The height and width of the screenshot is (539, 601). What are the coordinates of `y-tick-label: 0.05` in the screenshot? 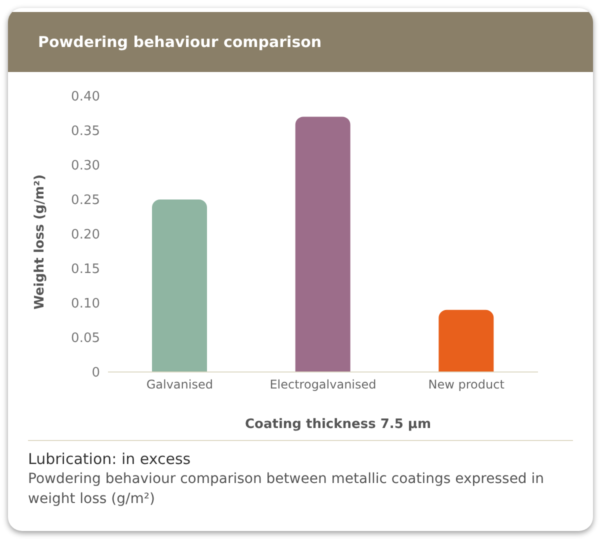 It's located at (85, 338).